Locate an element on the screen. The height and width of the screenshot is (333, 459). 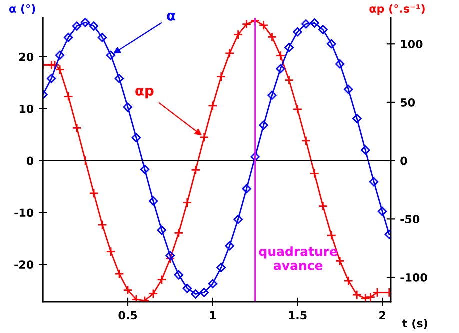
annotation: α is located at coordinates (171, 16).